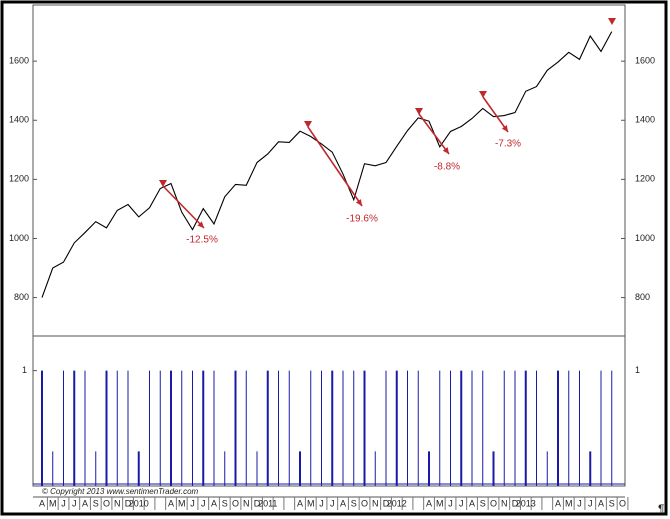 Image resolution: width=670 pixels, height=519 pixels. What do you see at coordinates (19, 238) in the screenshot?
I see `y-tick-label: 1000` at bounding box center [19, 238].